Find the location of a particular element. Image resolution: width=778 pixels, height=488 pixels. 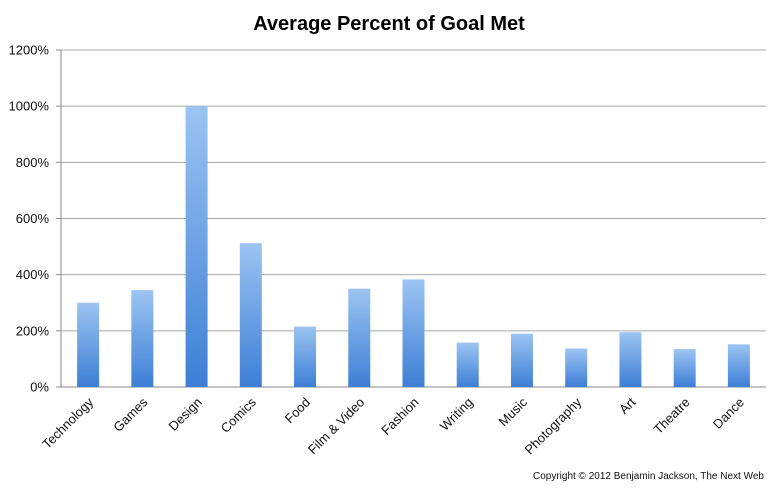

y-tick-label: 400% is located at coordinates (33, 274).